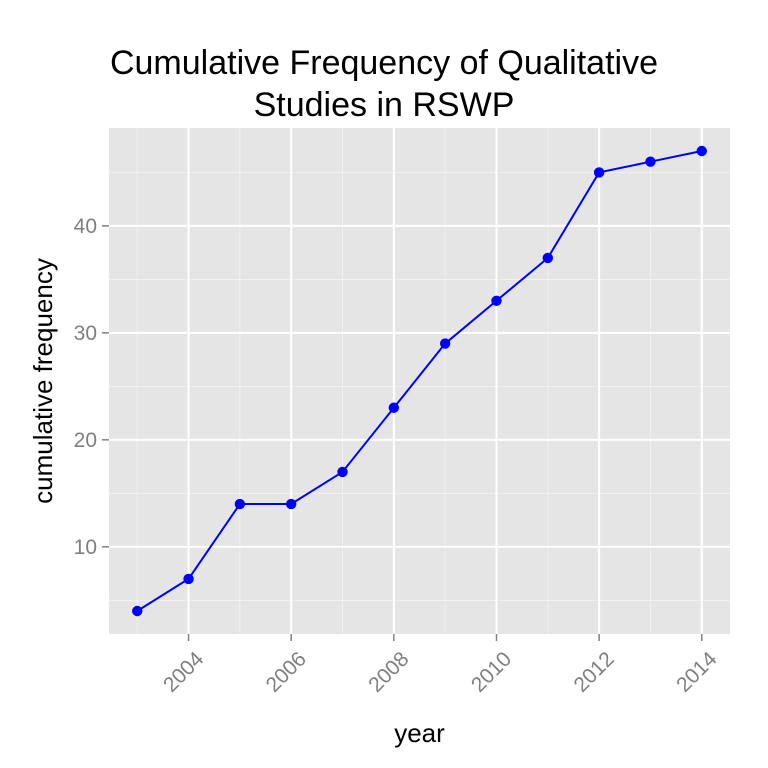 This screenshot has height=768, width=768. Describe the element at coordinates (491, 671) in the screenshot. I see `x-tick-label: 2010` at that location.